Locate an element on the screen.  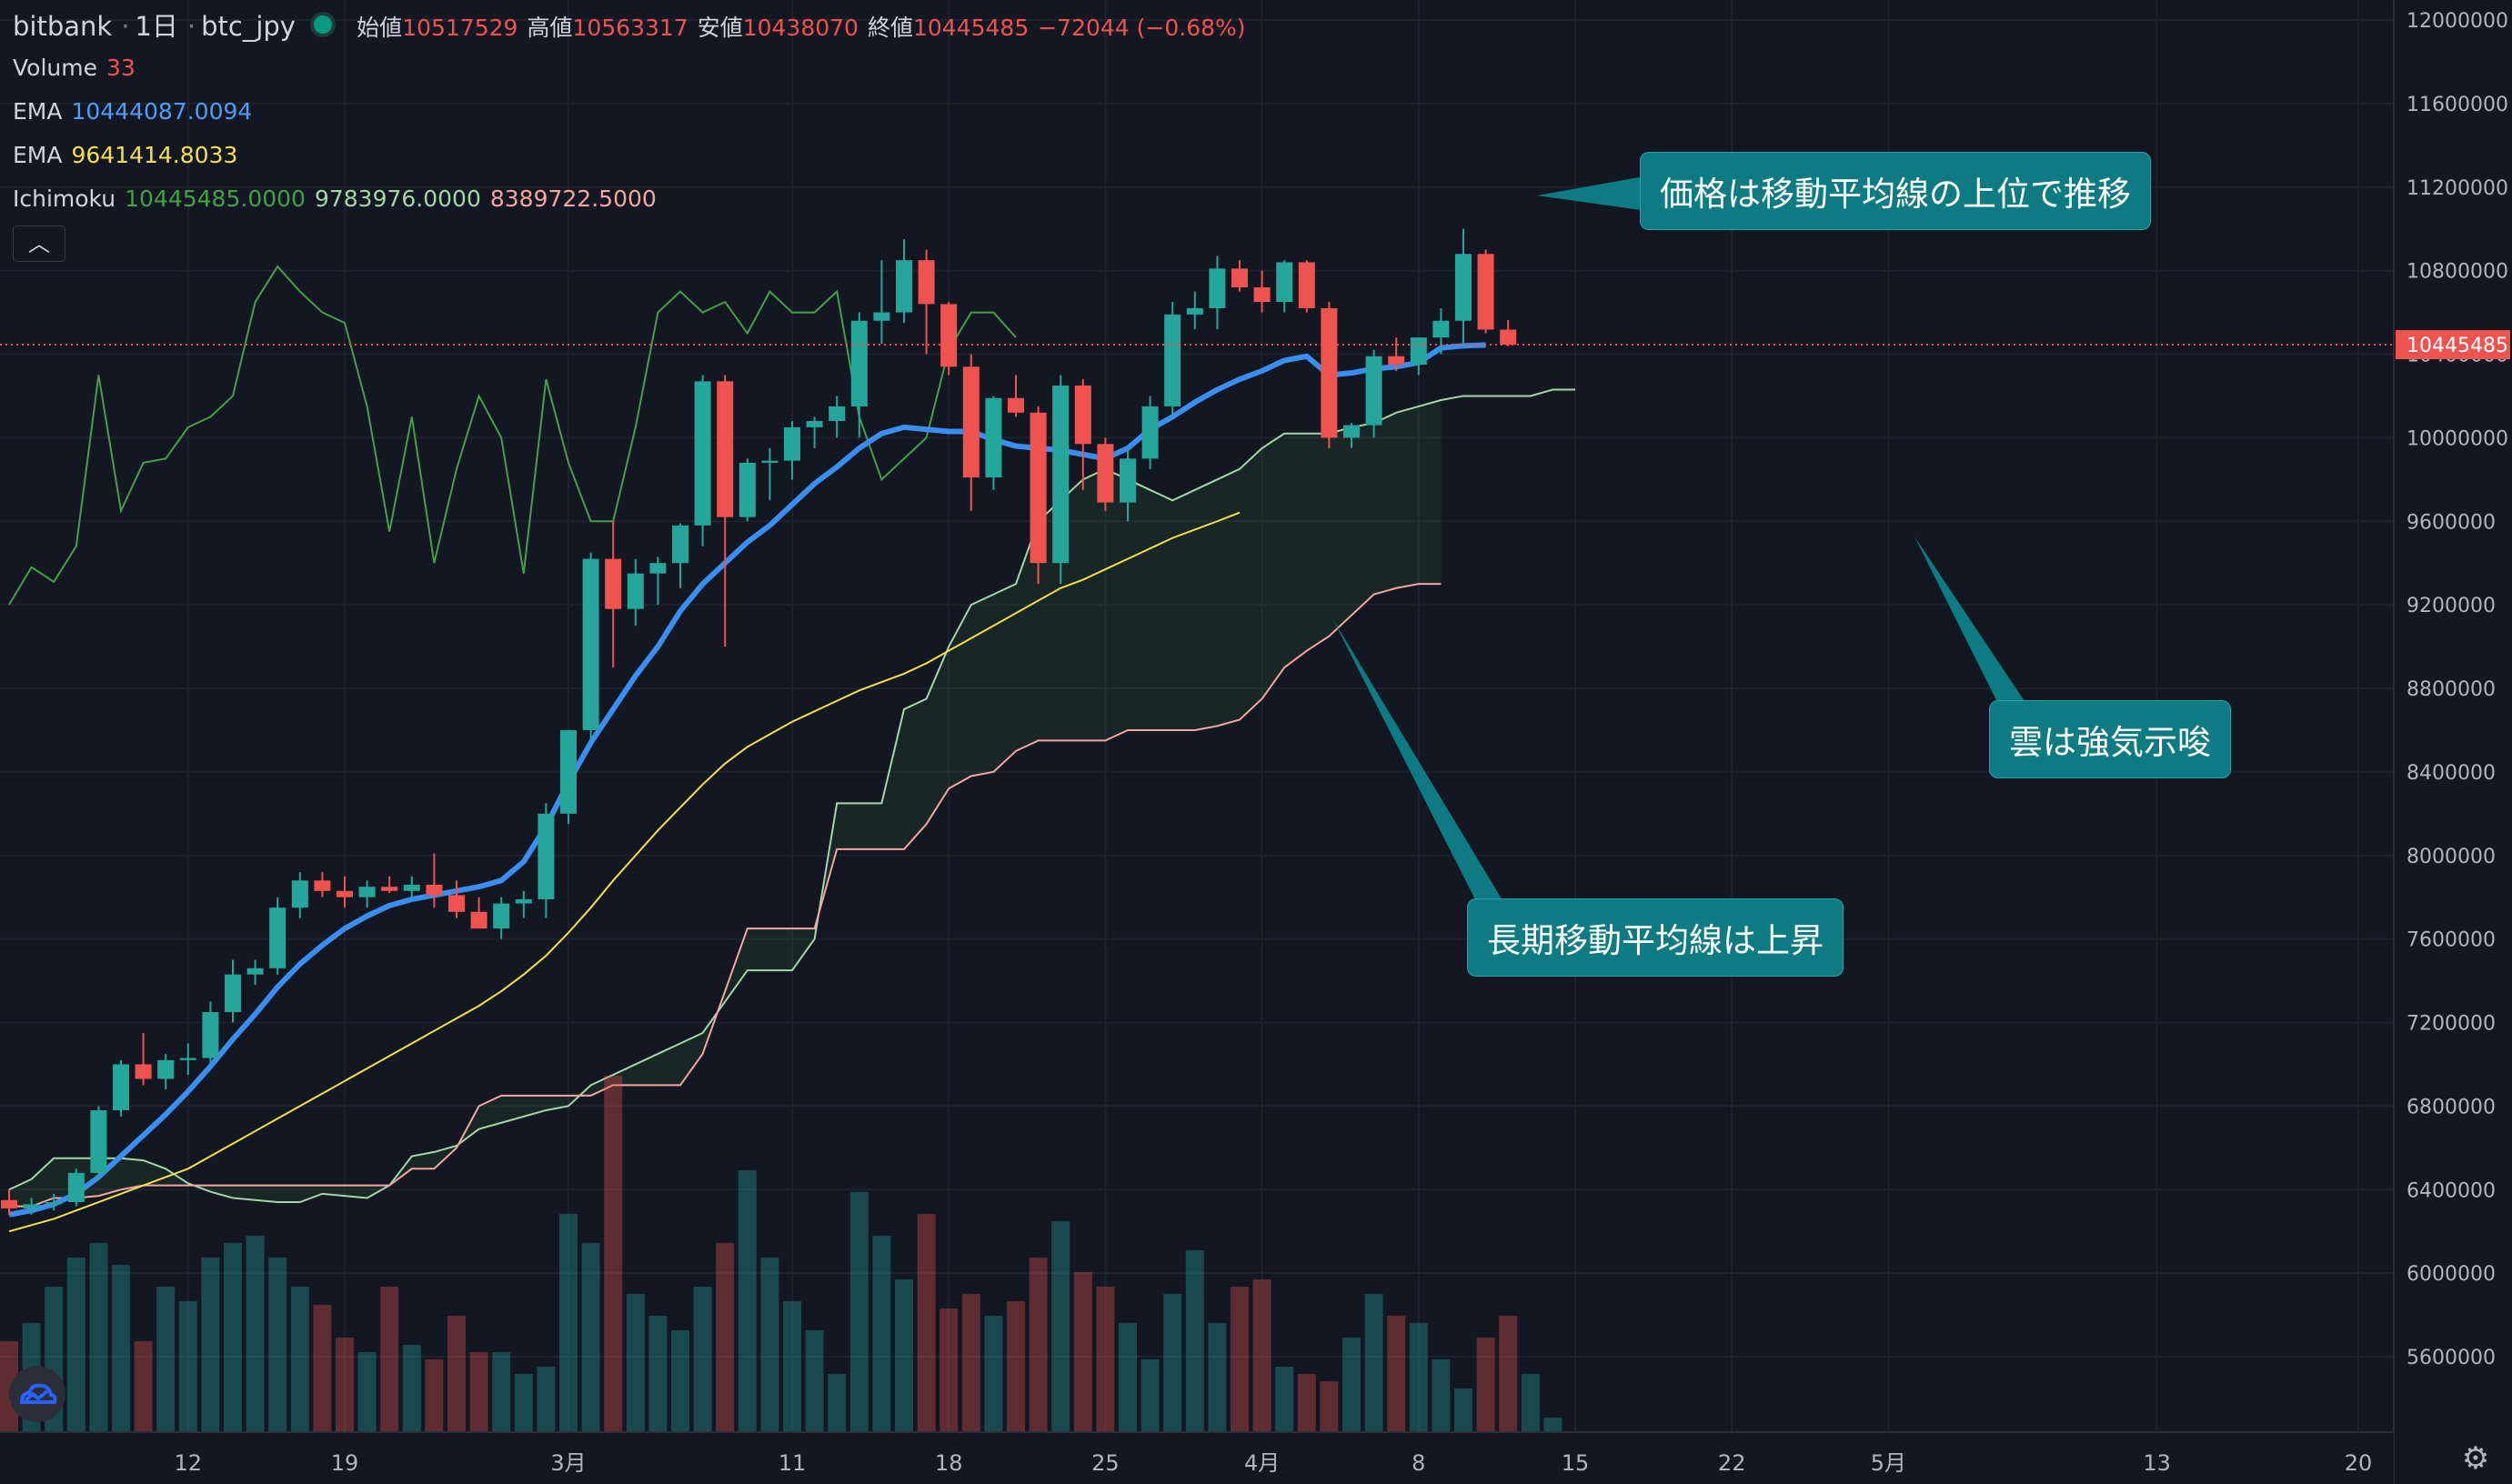
chikou-span-line is located at coordinates (512, 436).